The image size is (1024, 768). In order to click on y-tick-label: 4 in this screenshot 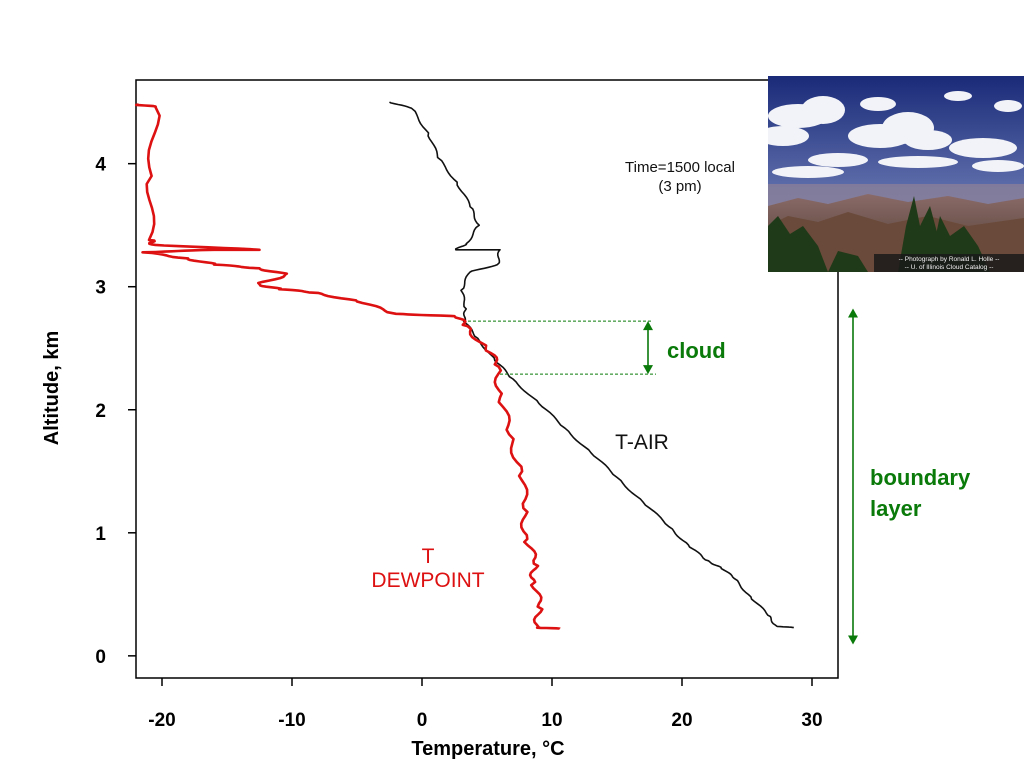, I will do `click(100, 165)`.